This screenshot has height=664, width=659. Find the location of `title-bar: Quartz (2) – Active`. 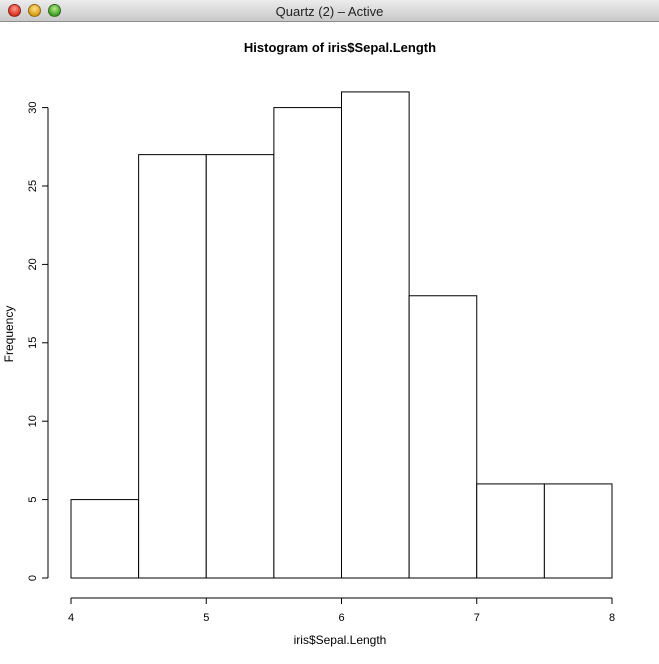

title-bar: Quartz (2) – Active is located at coordinates (329, 11).